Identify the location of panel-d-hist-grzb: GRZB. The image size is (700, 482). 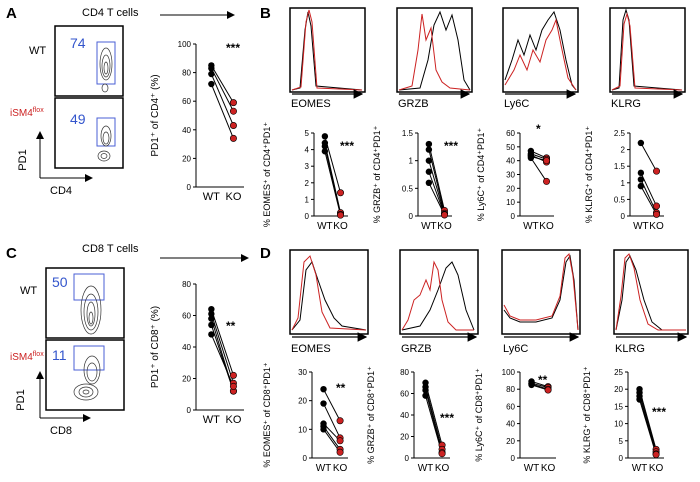
(439, 302).